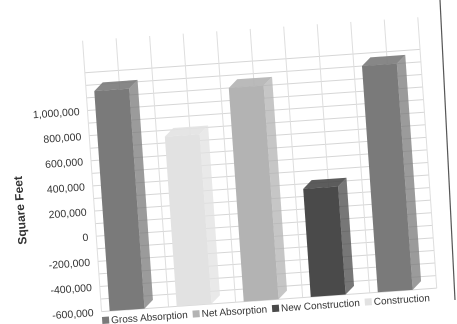 Image resolution: width=457 pixels, height=324 pixels. Describe the element at coordinates (234, 312) in the screenshot. I see `legend-label: Net Absorption` at that location.